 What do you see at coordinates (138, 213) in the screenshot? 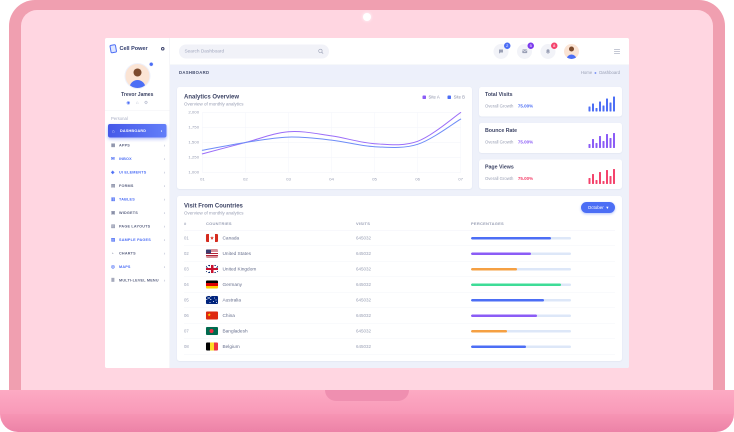
I see `sidebar-item-widgets: ▣ WIDGETS ›` at bounding box center [138, 213].